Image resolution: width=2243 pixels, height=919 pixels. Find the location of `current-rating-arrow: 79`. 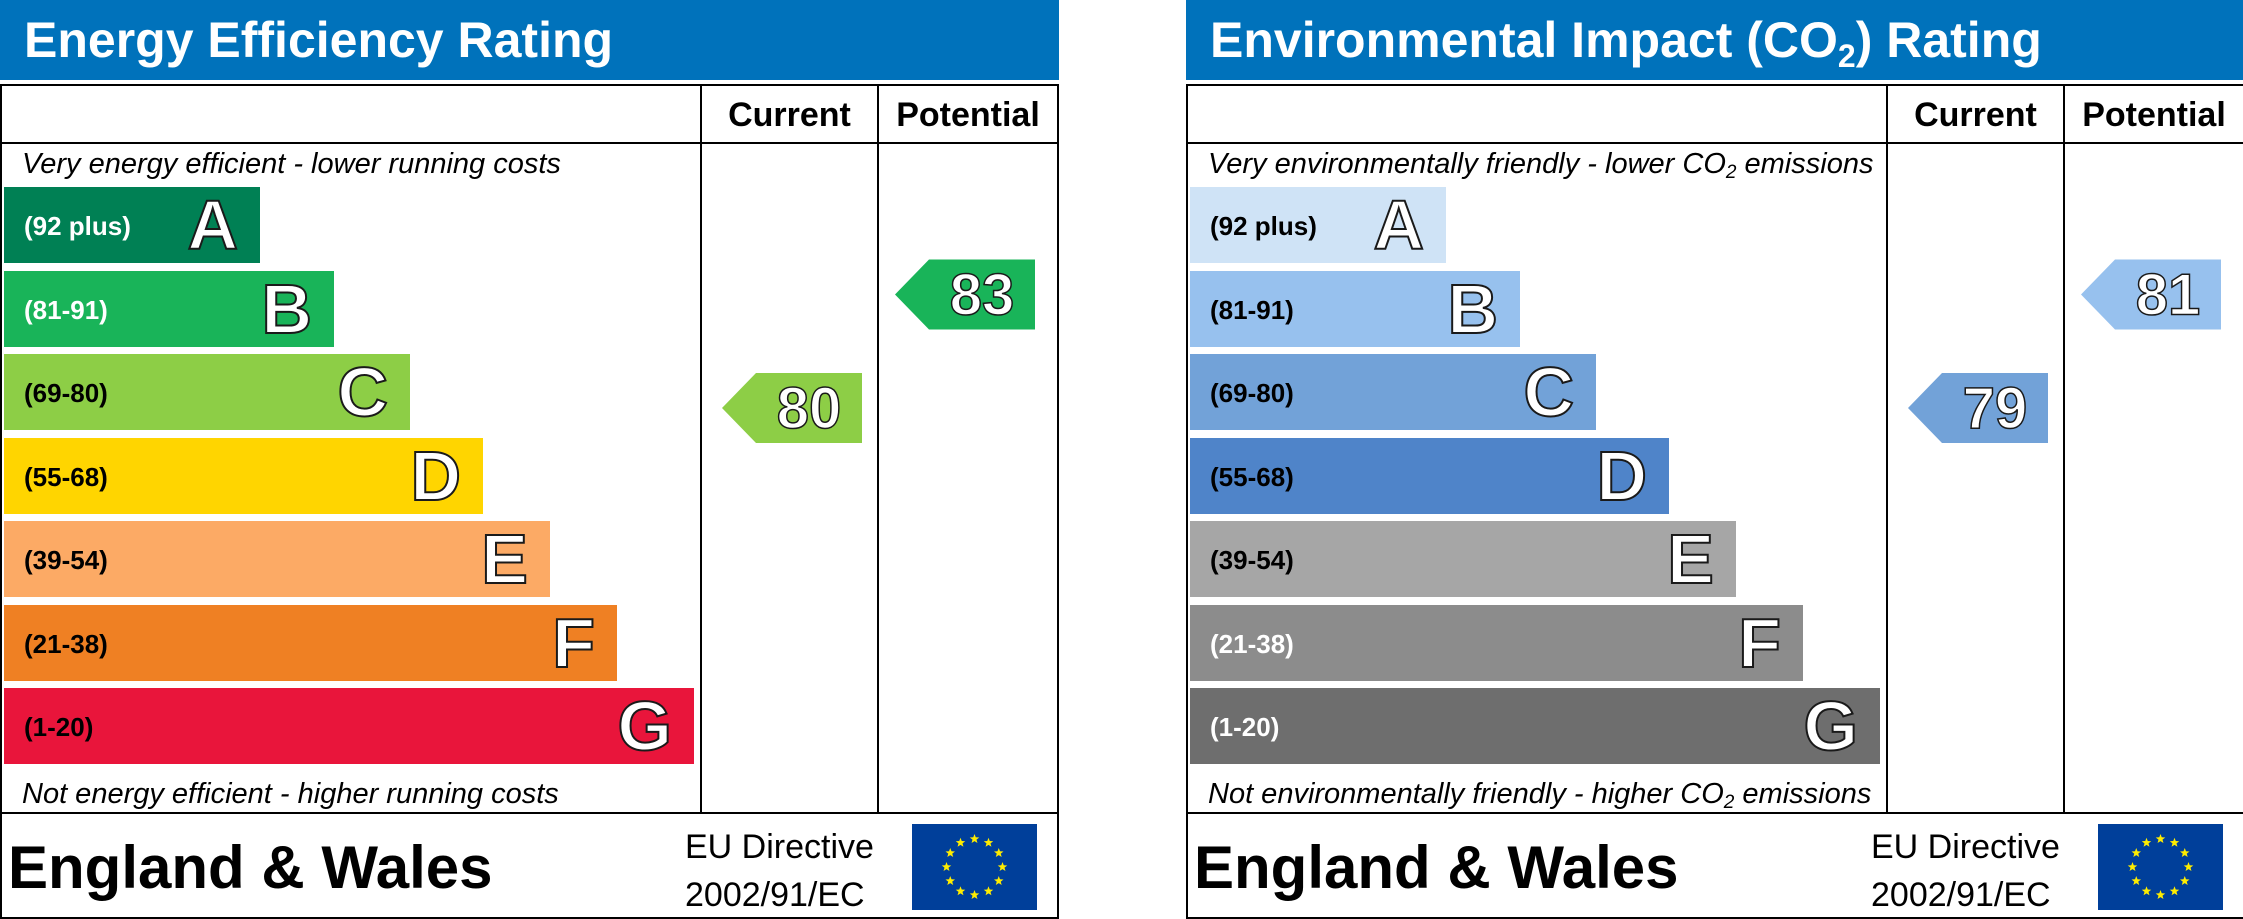

current-rating-arrow: 79 is located at coordinates (1978, 408).